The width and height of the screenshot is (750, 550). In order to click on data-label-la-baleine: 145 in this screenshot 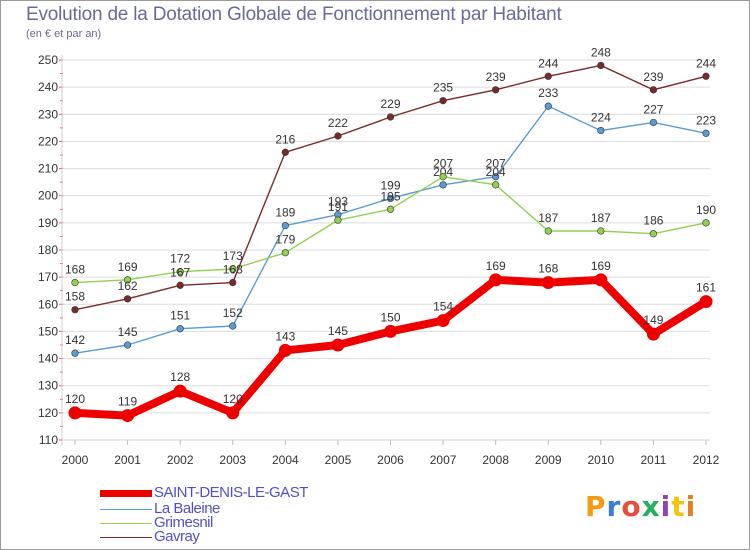, I will do `click(128, 332)`.